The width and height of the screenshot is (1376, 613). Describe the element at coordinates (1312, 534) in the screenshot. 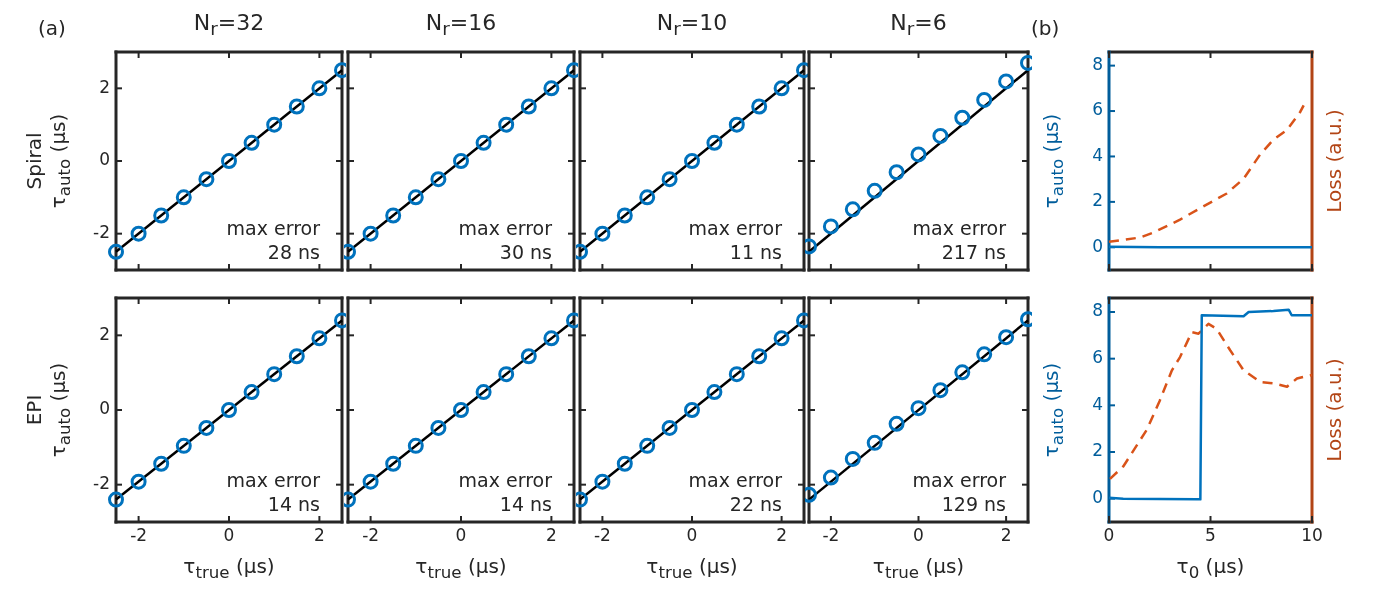

I see `x-tick-label: 10` at that location.